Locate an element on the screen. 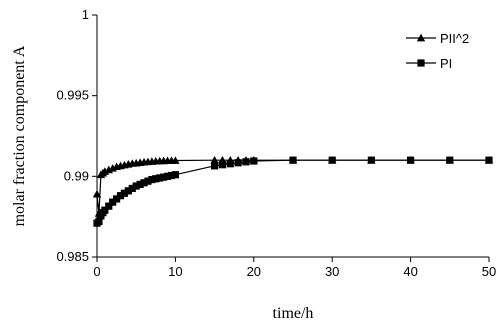 This screenshot has height=327, width=499. x-axis-title: time/h is located at coordinates (293, 313).